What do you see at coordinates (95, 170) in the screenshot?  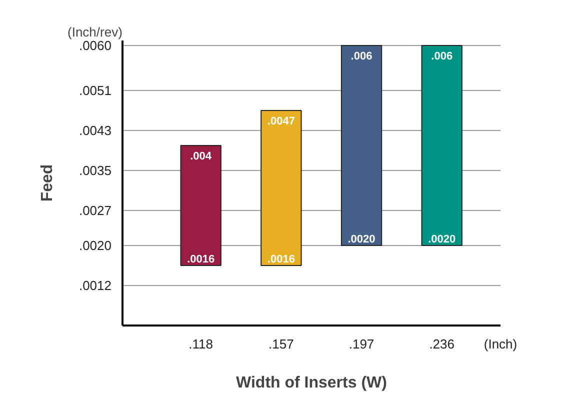 I see `y-tick-label: .0035` at bounding box center [95, 170].